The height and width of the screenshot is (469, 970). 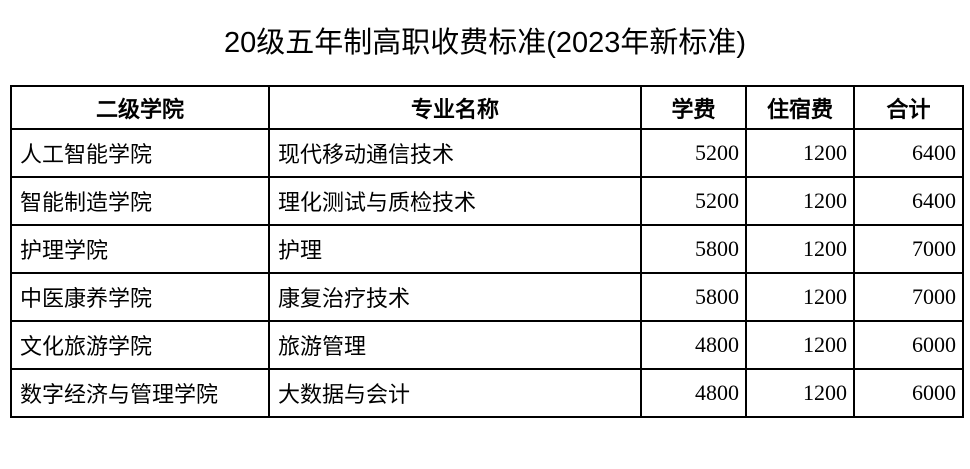 I want to click on table-row: 智能制造学院 理化测试与质检技术 5200 1200 6400, so click(x=487, y=201).